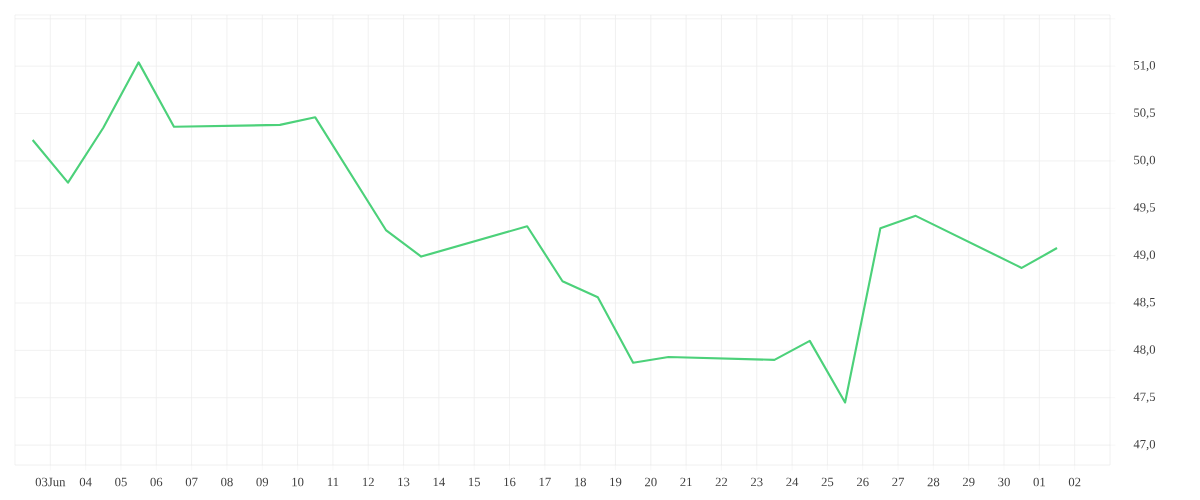 This screenshot has width=1200, height=500. I want to click on x-tick-label: 17, so click(545, 482).